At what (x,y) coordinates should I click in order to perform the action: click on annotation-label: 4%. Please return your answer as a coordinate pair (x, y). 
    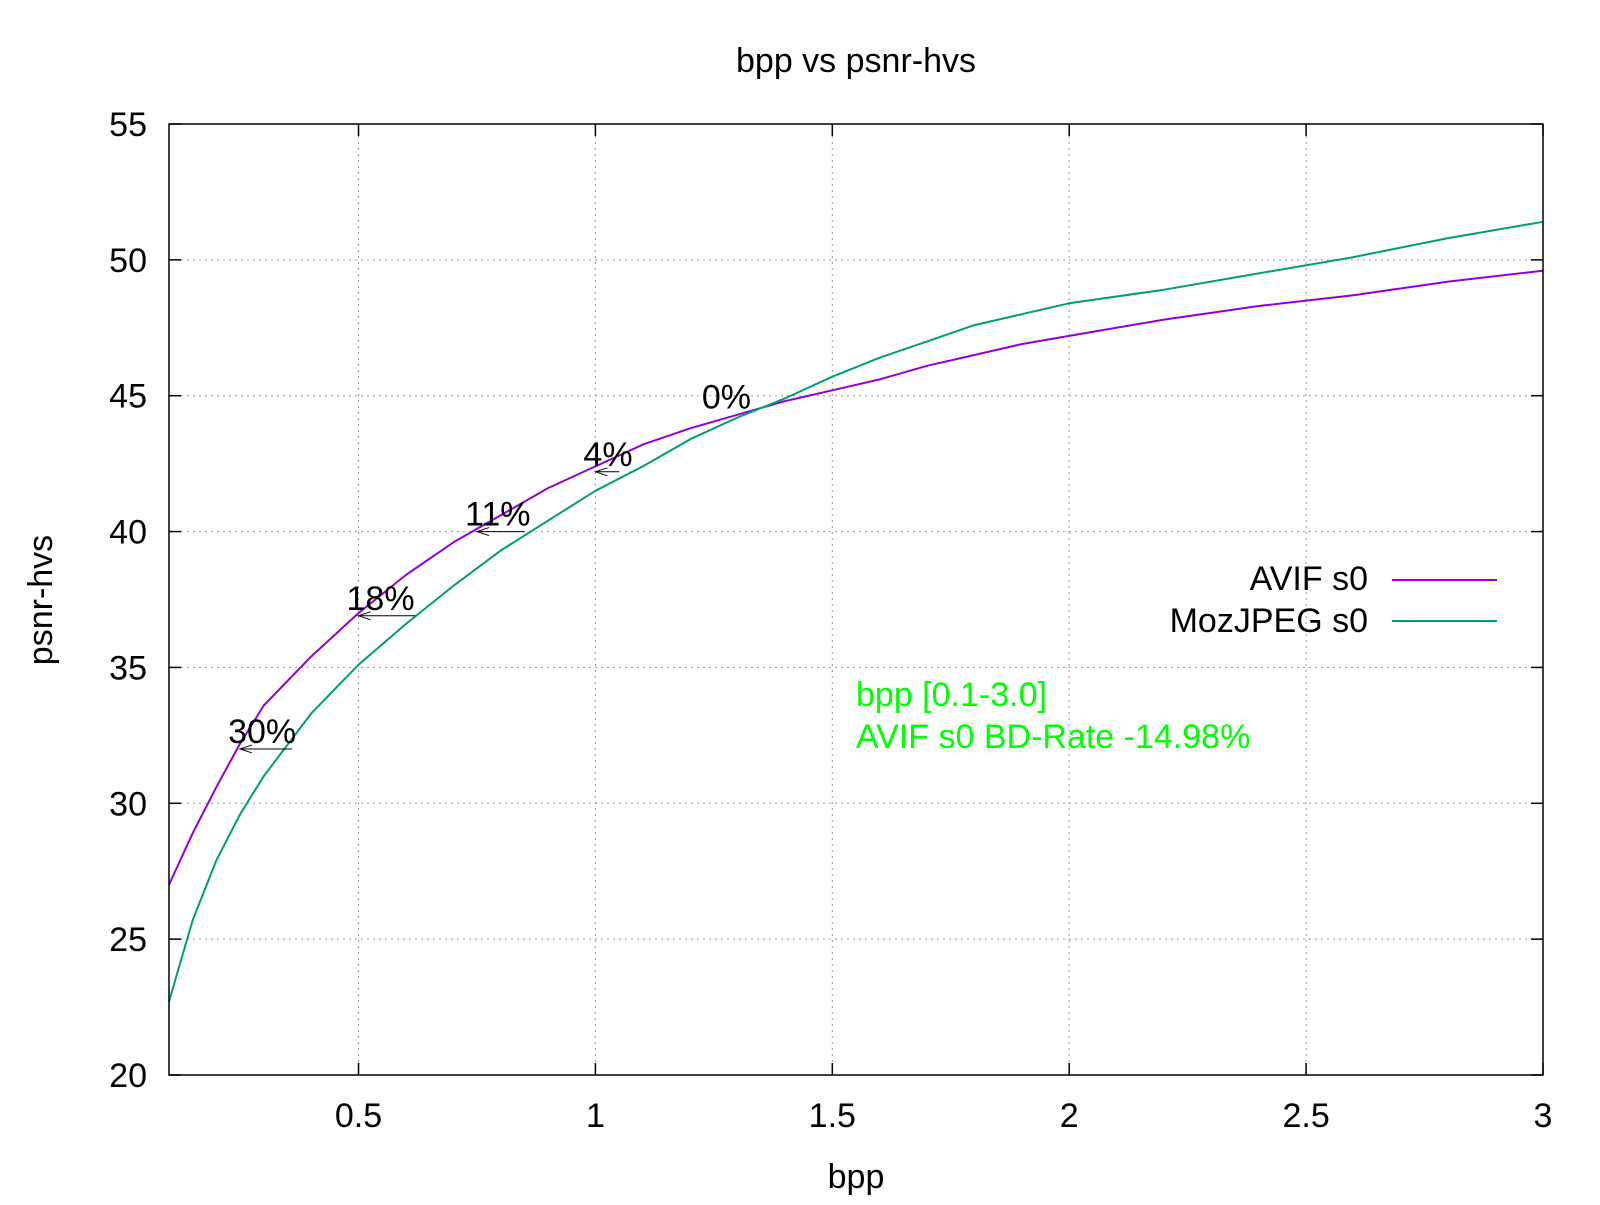
    Looking at the image, I should click on (607, 455).